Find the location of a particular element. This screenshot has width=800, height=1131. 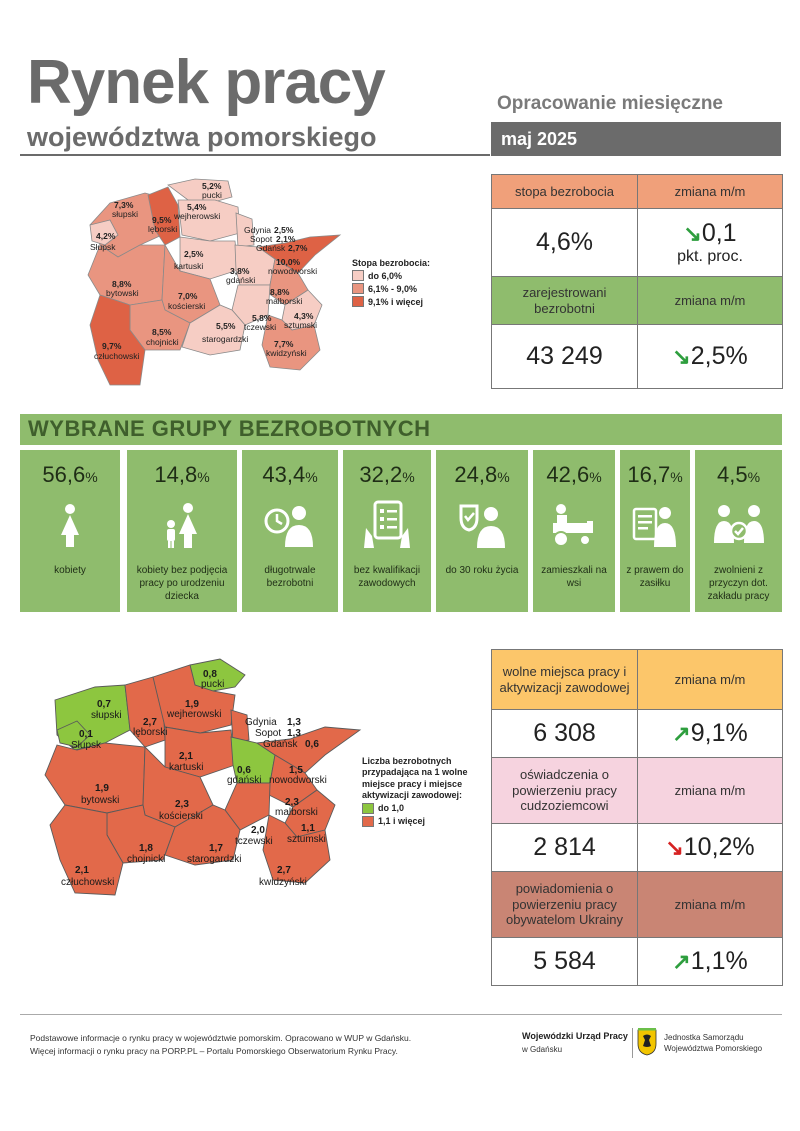

groups-section-band is located at coordinates (401, 429).